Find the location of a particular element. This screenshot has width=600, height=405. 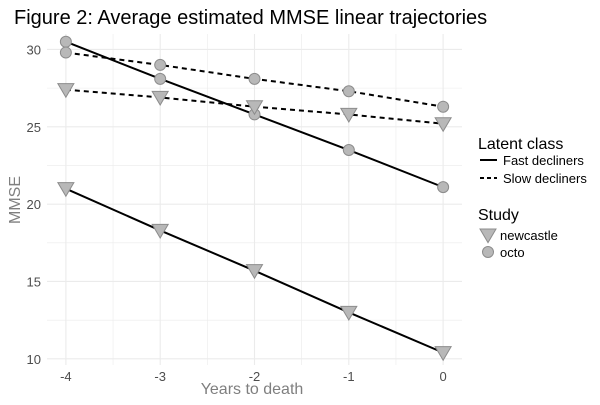

x-tick-label: 0 is located at coordinates (443, 376).